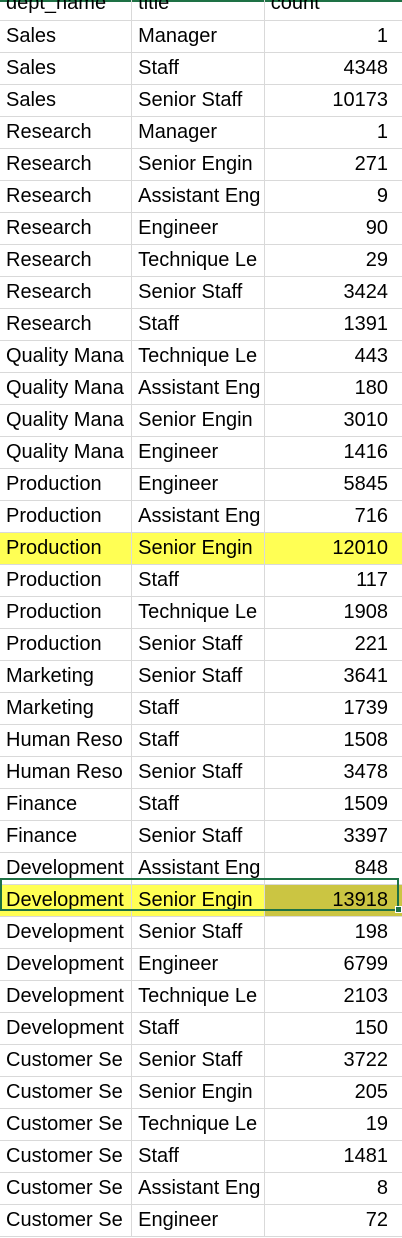 The height and width of the screenshot is (1238, 402). Describe the element at coordinates (333, 10) in the screenshot. I see `header-cell-count: count` at that location.